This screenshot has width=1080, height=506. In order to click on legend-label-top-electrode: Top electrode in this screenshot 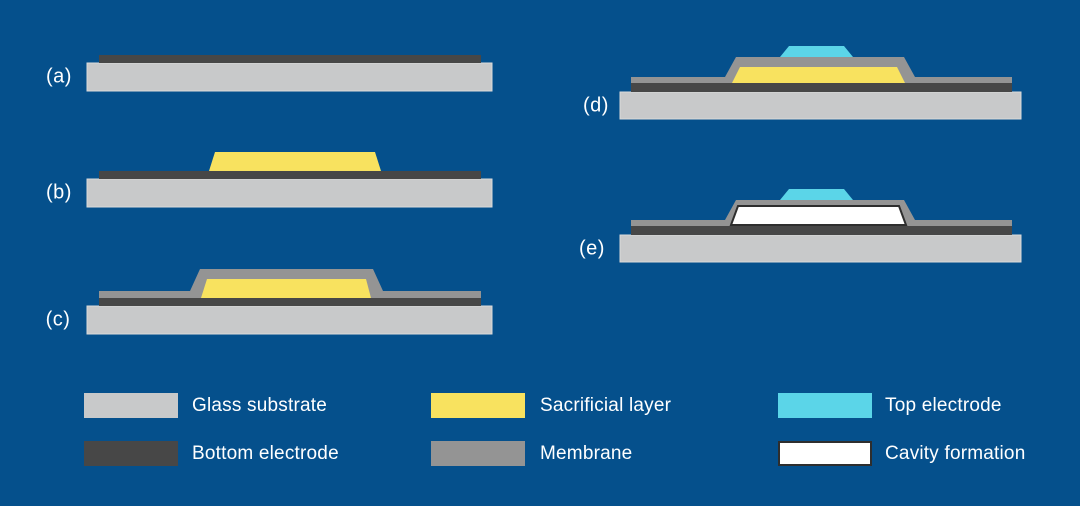, I will do `click(943, 405)`.